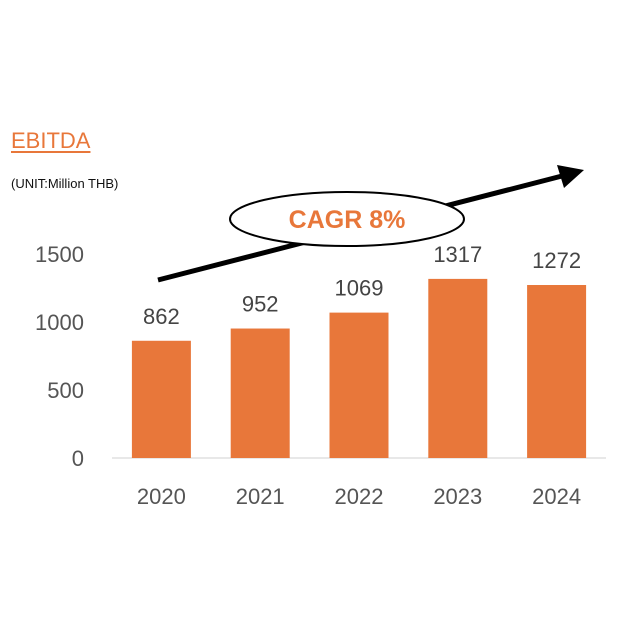  Describe the element at coordinates (260, 496) in the screenshot. I see `x-tick-label: 2021` at that location.